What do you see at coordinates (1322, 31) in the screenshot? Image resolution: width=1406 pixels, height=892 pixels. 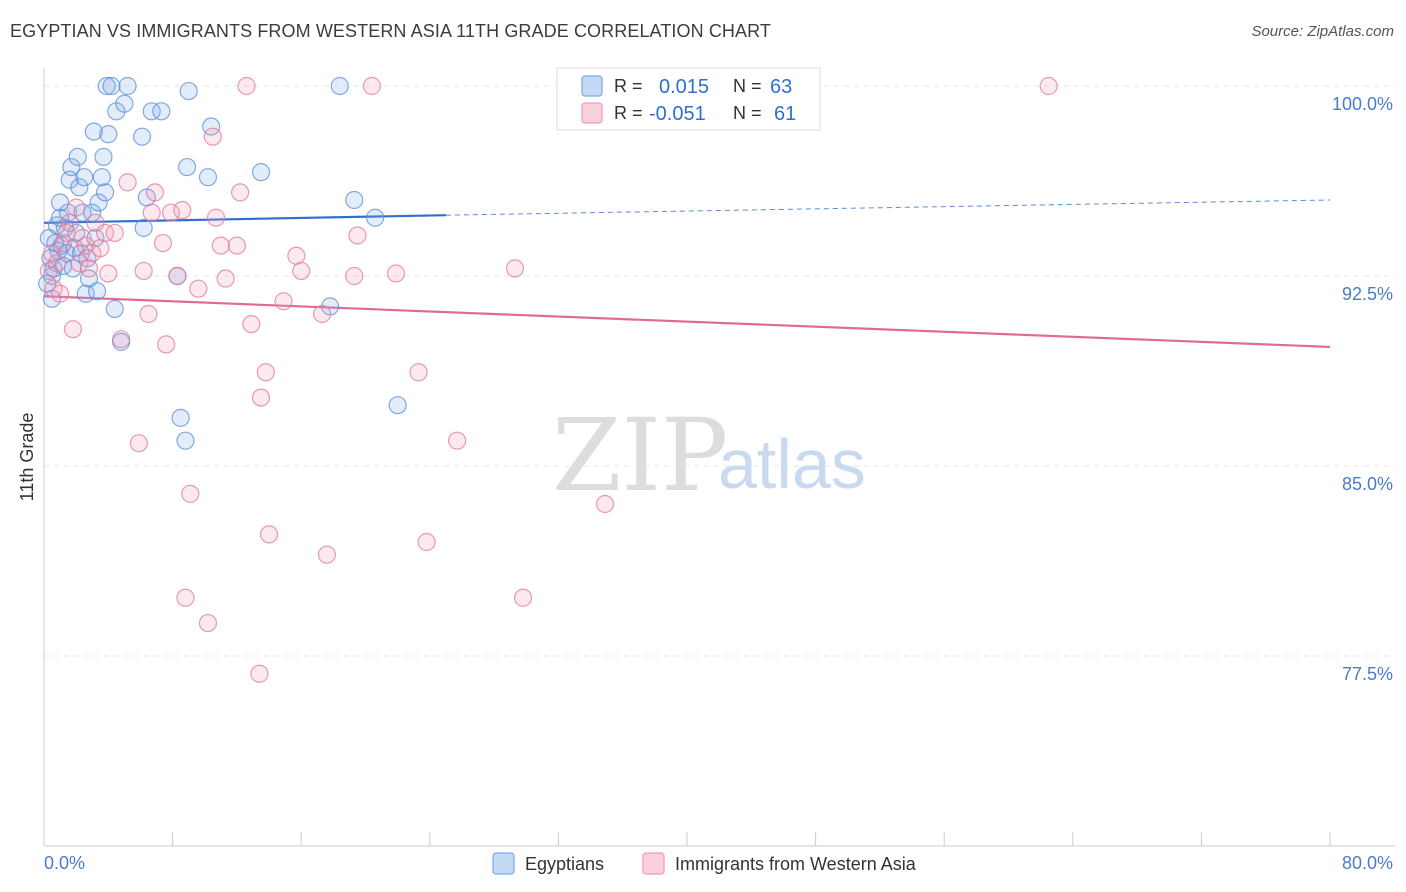 I see `chart-source: Source: ZipAtlas.com` at bounding box center [1322, 31].